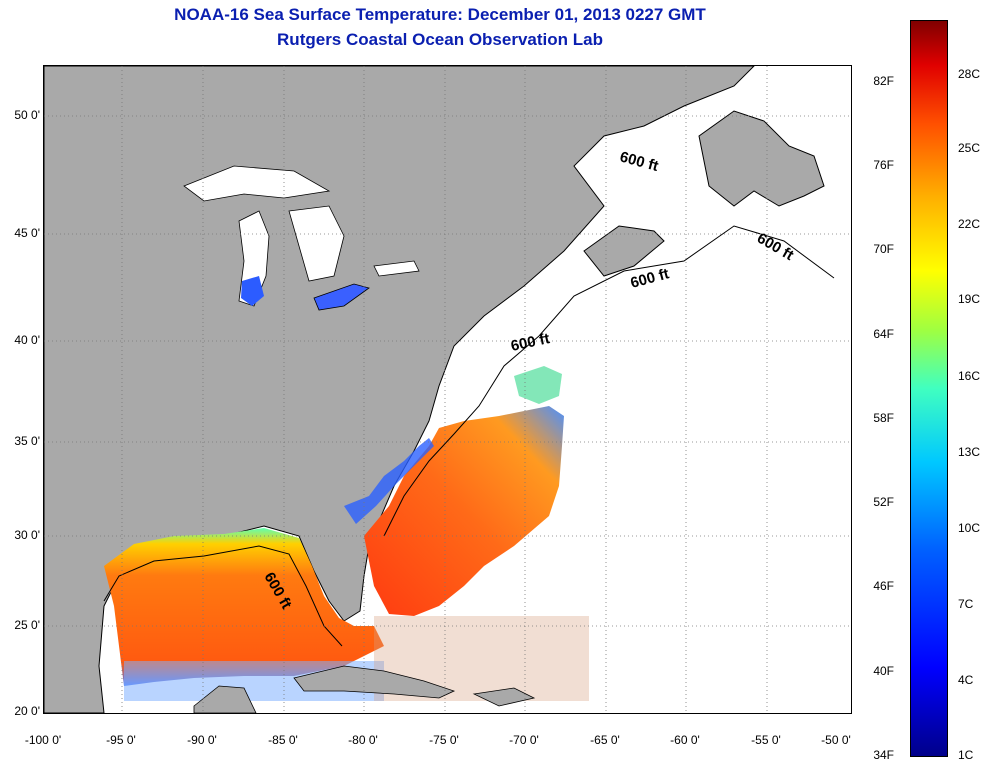  I want to click on lat-label-35: 35 0', so click(27, 441).